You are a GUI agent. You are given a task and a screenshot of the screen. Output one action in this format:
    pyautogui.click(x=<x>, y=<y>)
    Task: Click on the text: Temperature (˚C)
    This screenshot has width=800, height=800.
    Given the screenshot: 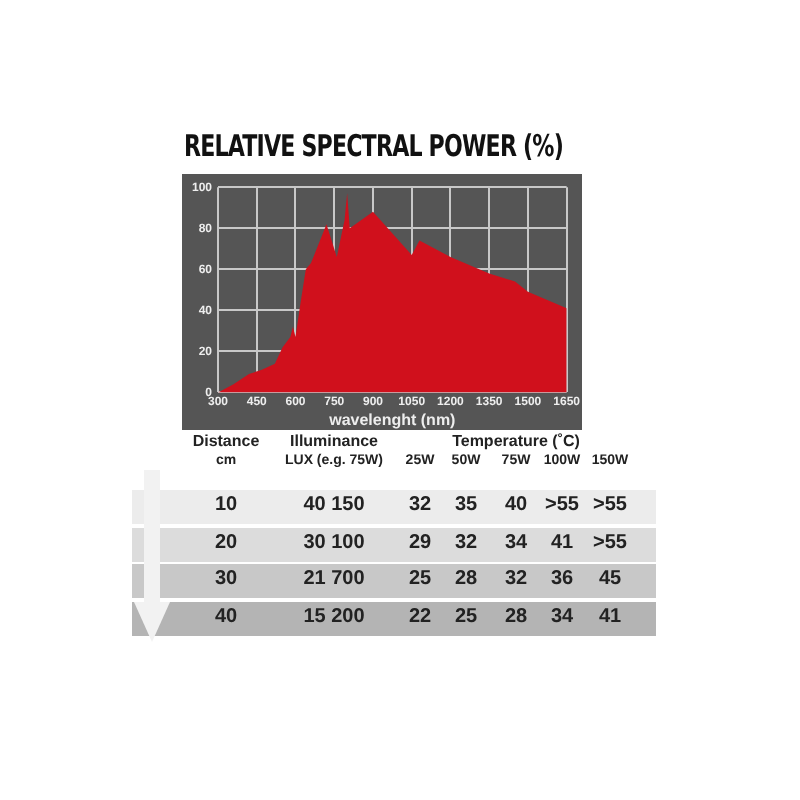 What is the action you would take?
    pyautogui.click(x=516, y=441)
    